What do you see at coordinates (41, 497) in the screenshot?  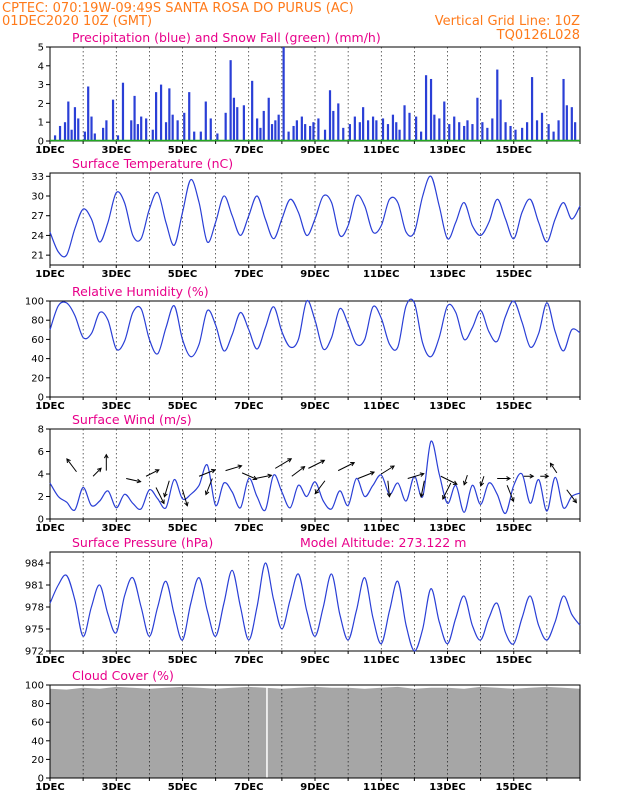 I see `y-tick-label: 2` at bounding box center [41, 497].